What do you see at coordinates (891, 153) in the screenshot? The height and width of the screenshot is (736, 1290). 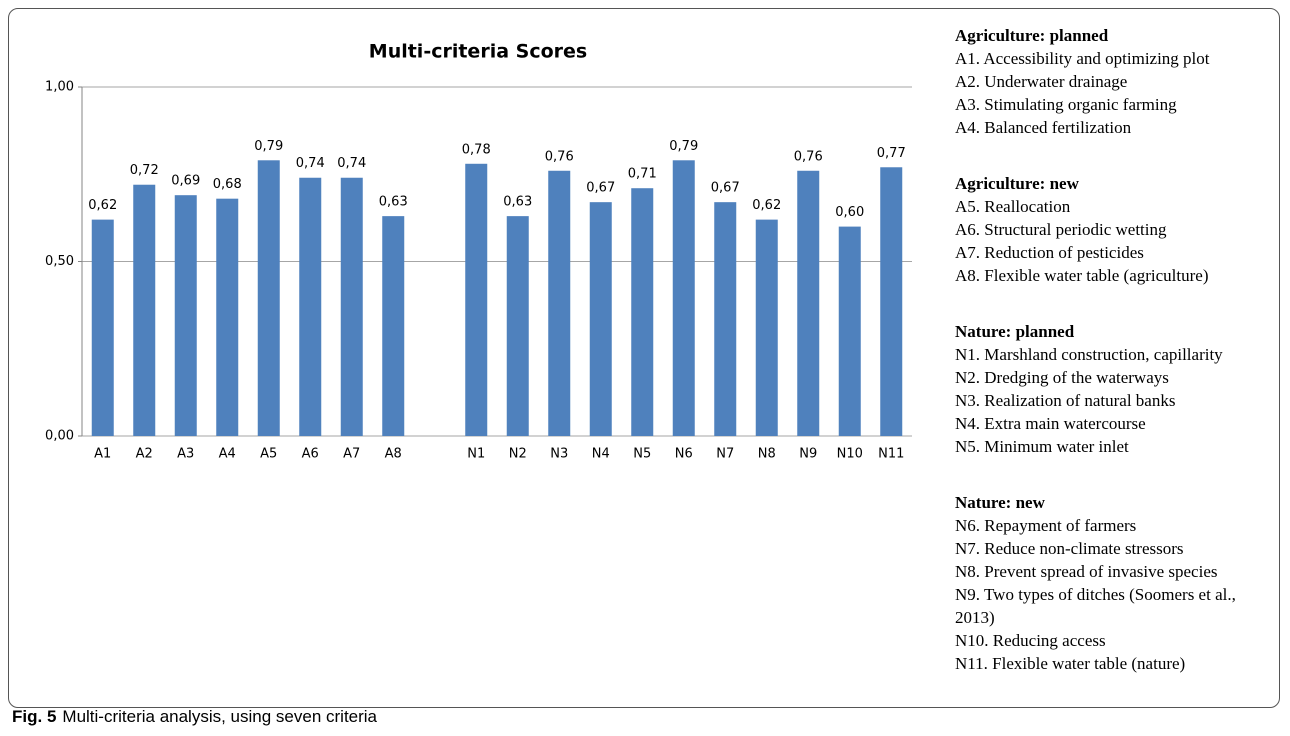 I see `value-label: 0,77` at bounding box center [891, 153].